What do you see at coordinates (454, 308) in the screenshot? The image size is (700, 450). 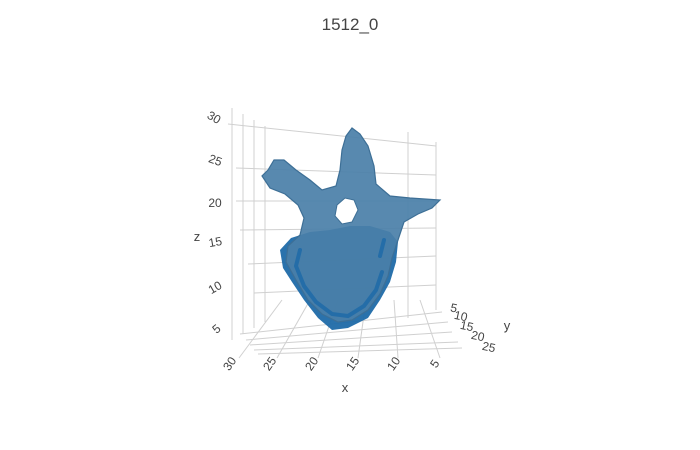 I see `y-tick-5: 5` at bounding box center [454, 308].